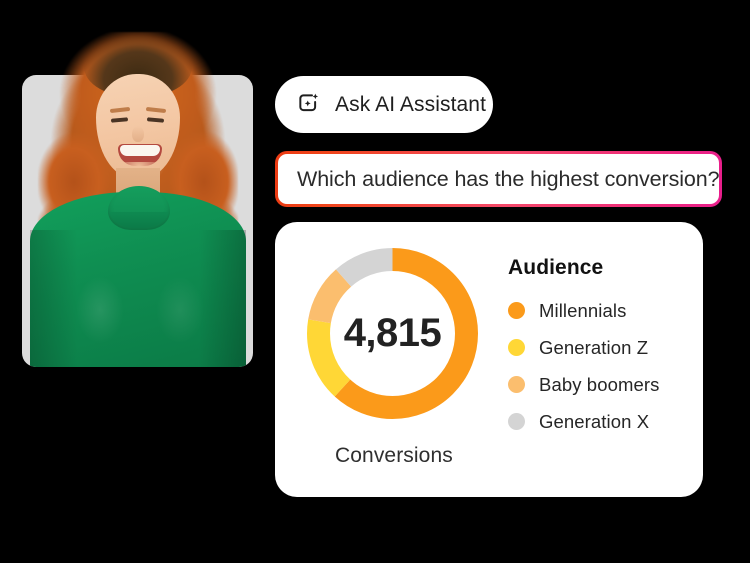 The image size is (750, 563). I want to click on legend-label-baby-boomers: Baby boomers, so click(599, 384).